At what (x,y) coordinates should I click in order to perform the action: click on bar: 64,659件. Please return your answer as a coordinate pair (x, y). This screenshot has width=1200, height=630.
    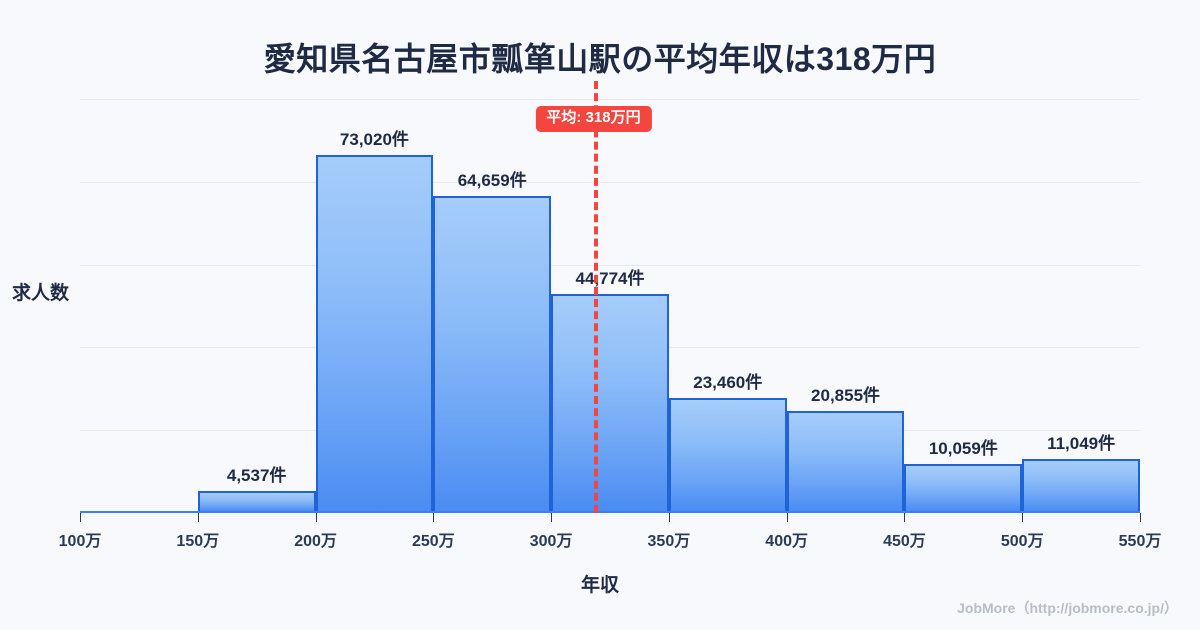
    Looking at the image, I should click on (492, 342).